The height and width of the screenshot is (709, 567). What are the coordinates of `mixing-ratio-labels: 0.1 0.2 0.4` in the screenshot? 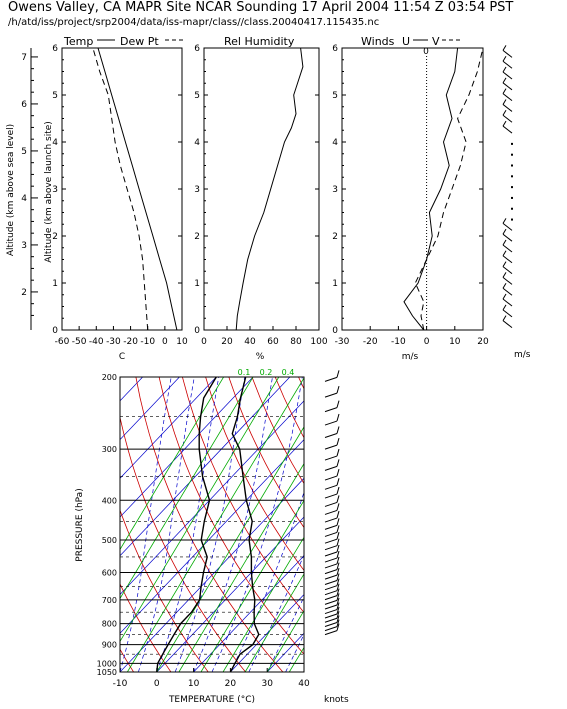 It's located at (266, 372).